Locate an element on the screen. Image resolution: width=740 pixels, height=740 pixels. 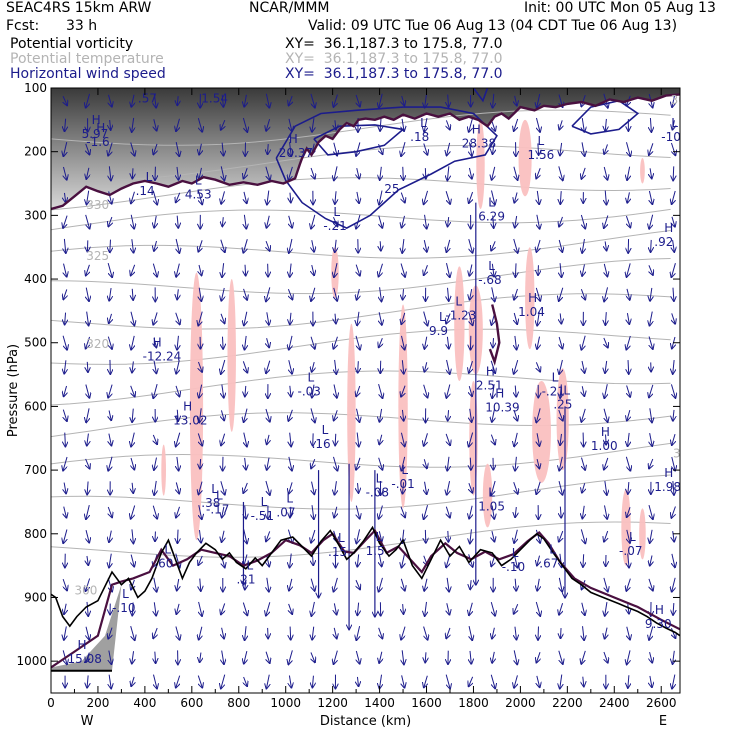
extremum-value: .57 is located at coordinates (147, 99).